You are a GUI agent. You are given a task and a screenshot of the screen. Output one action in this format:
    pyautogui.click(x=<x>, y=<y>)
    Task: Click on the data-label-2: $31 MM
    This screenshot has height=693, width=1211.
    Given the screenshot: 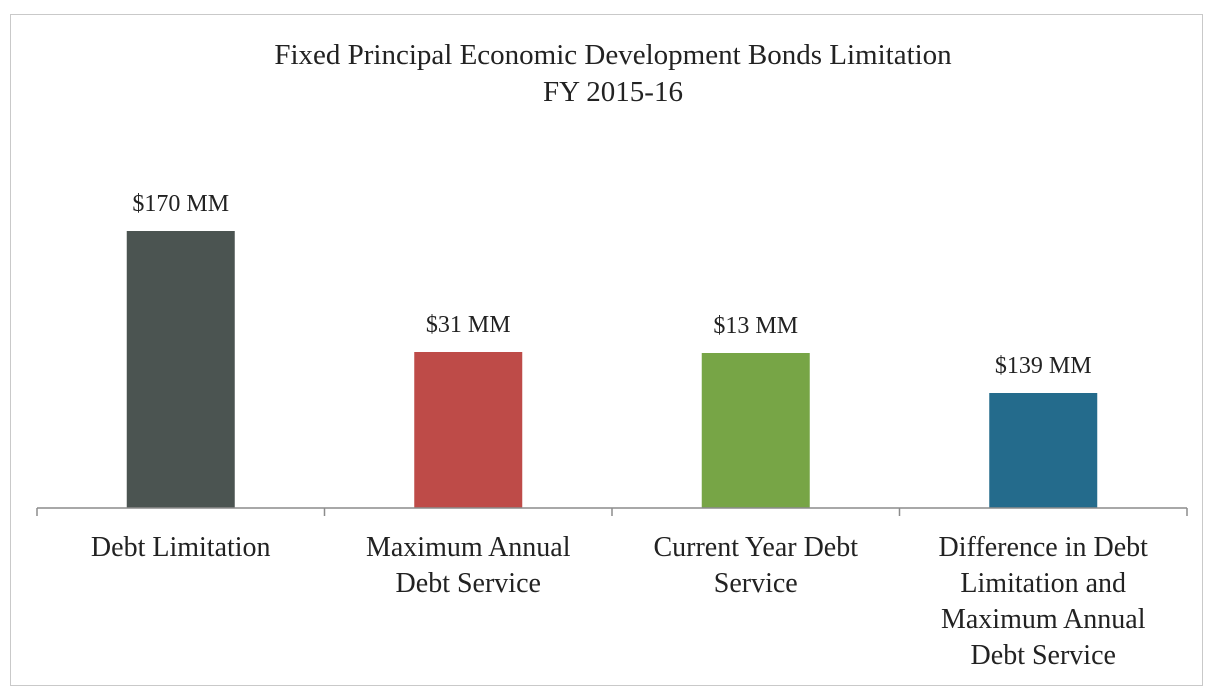 What is the action you would take?
    pyautogui.click(x=468, y=325)
    